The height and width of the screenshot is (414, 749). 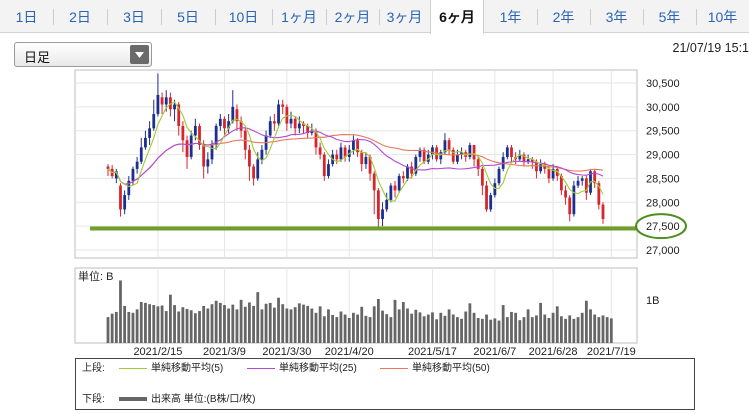 I want to click on tab-period-7: 2ヶ月, so click(x=352, y=17).